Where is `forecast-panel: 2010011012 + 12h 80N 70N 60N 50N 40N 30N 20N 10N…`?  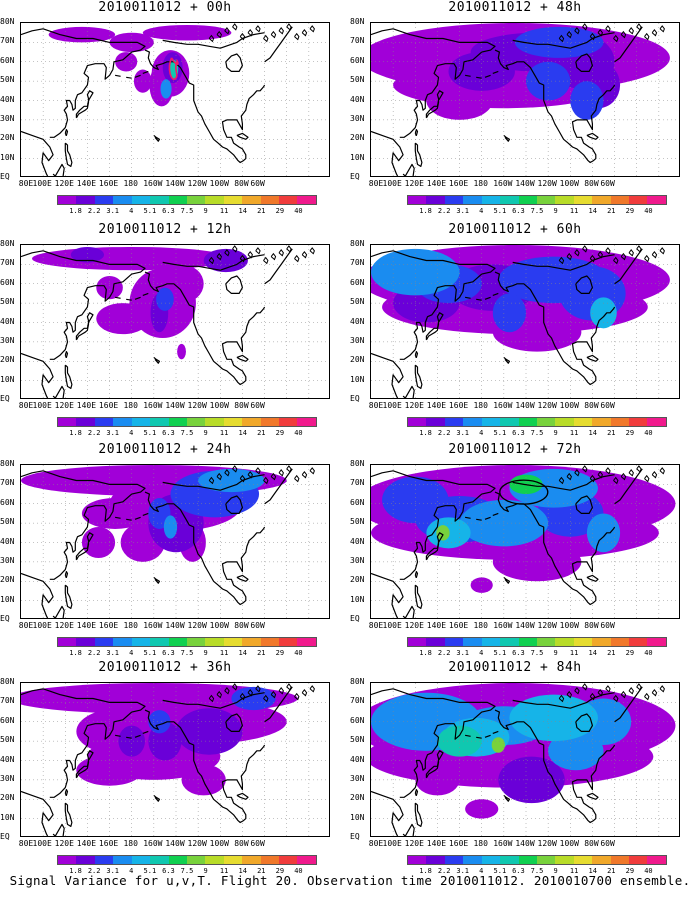 forecast-panel: 2010011012 + 12h 80N 70N 60N 50N 40N 30N 20N 10N… is located at coordinates (165, 329).